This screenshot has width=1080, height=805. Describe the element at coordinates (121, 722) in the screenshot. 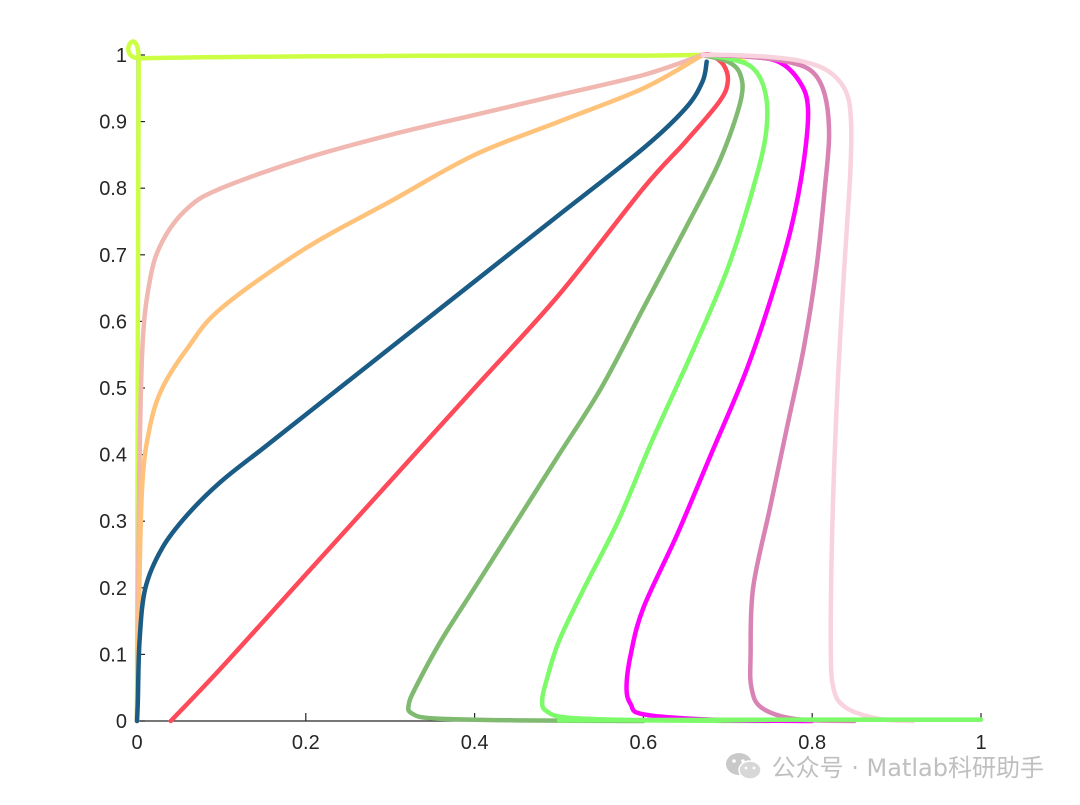

I see `y-tick-label: 0` at that location.